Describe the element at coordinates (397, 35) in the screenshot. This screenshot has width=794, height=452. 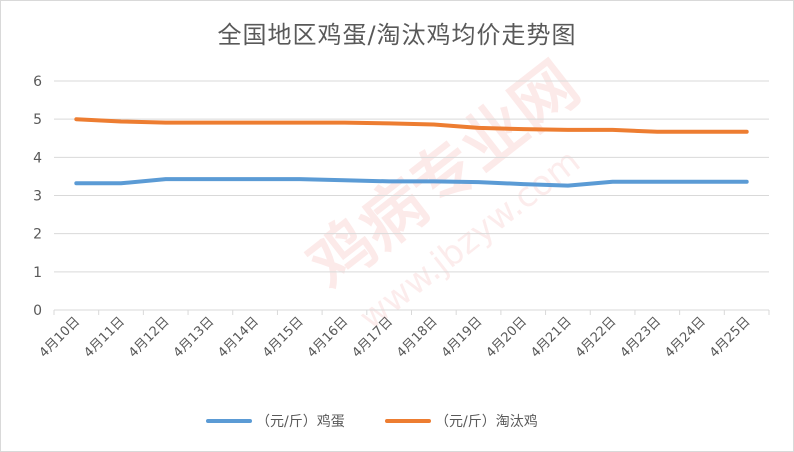
I see `chart-title: 全国地区鸡蛋/淘汰鸡均价走势图` at that location.